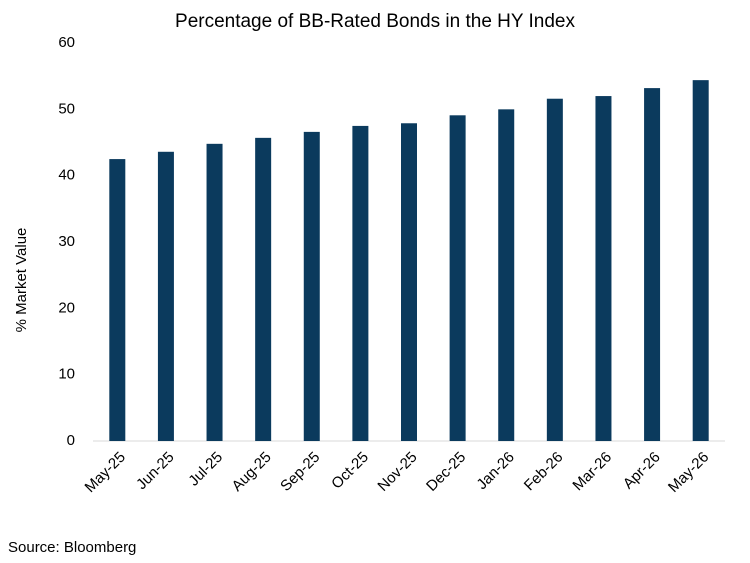 The width and height of the screenshot is (750, 563). Describe the element at coordinates (71, 440) in the screenshot. I see `y-tick-label: 0` at that location.